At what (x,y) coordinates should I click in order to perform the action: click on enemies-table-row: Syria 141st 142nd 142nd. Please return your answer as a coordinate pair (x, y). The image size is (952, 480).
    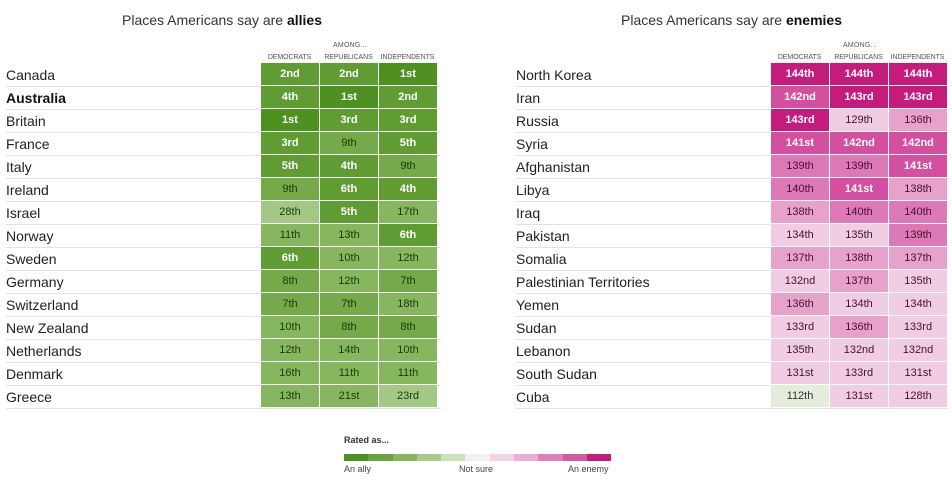
    Looking at the image, I should click on (732, 144).